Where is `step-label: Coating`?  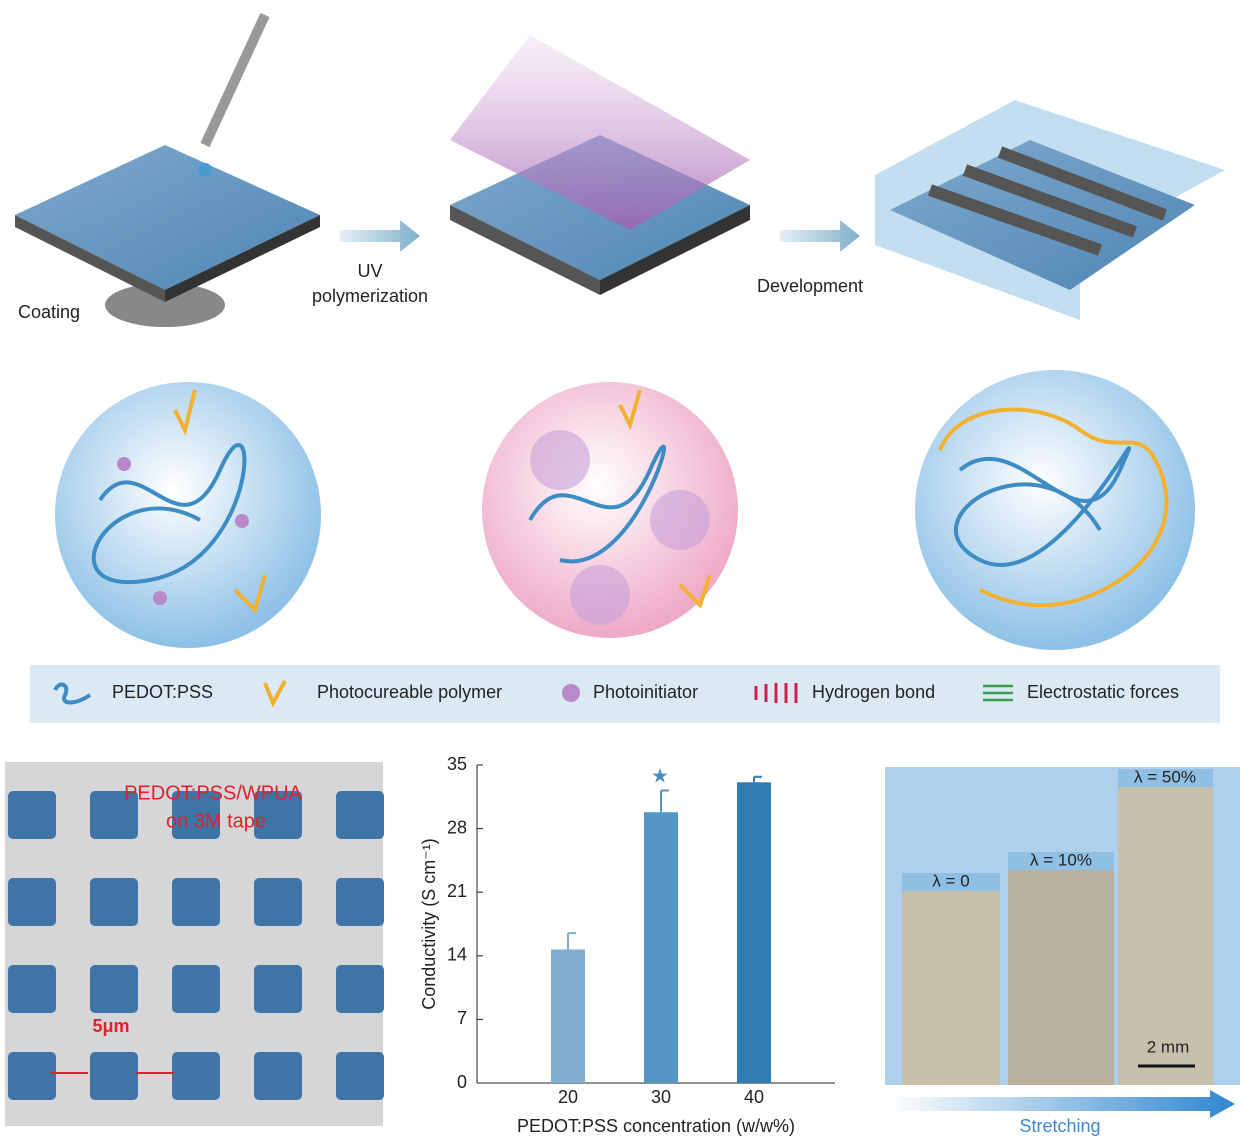
step-label: Coating is located at coordinates (49, 312).